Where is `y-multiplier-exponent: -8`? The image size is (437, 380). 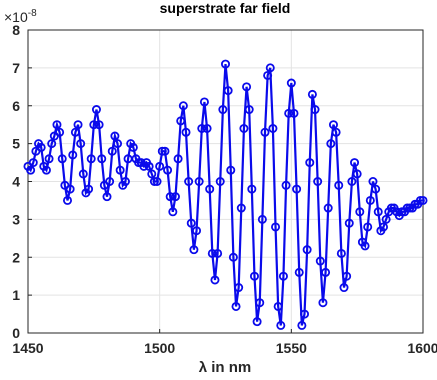
y-multiplier-exponent: -8 is located at coordinates (32, 13).